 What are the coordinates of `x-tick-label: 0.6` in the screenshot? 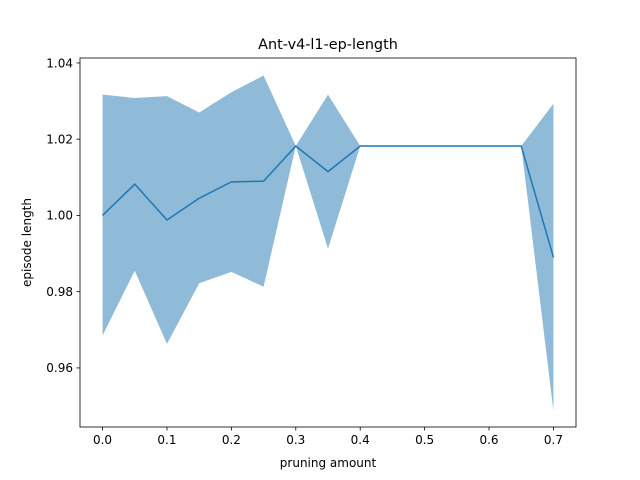 It's located at (488, 440).